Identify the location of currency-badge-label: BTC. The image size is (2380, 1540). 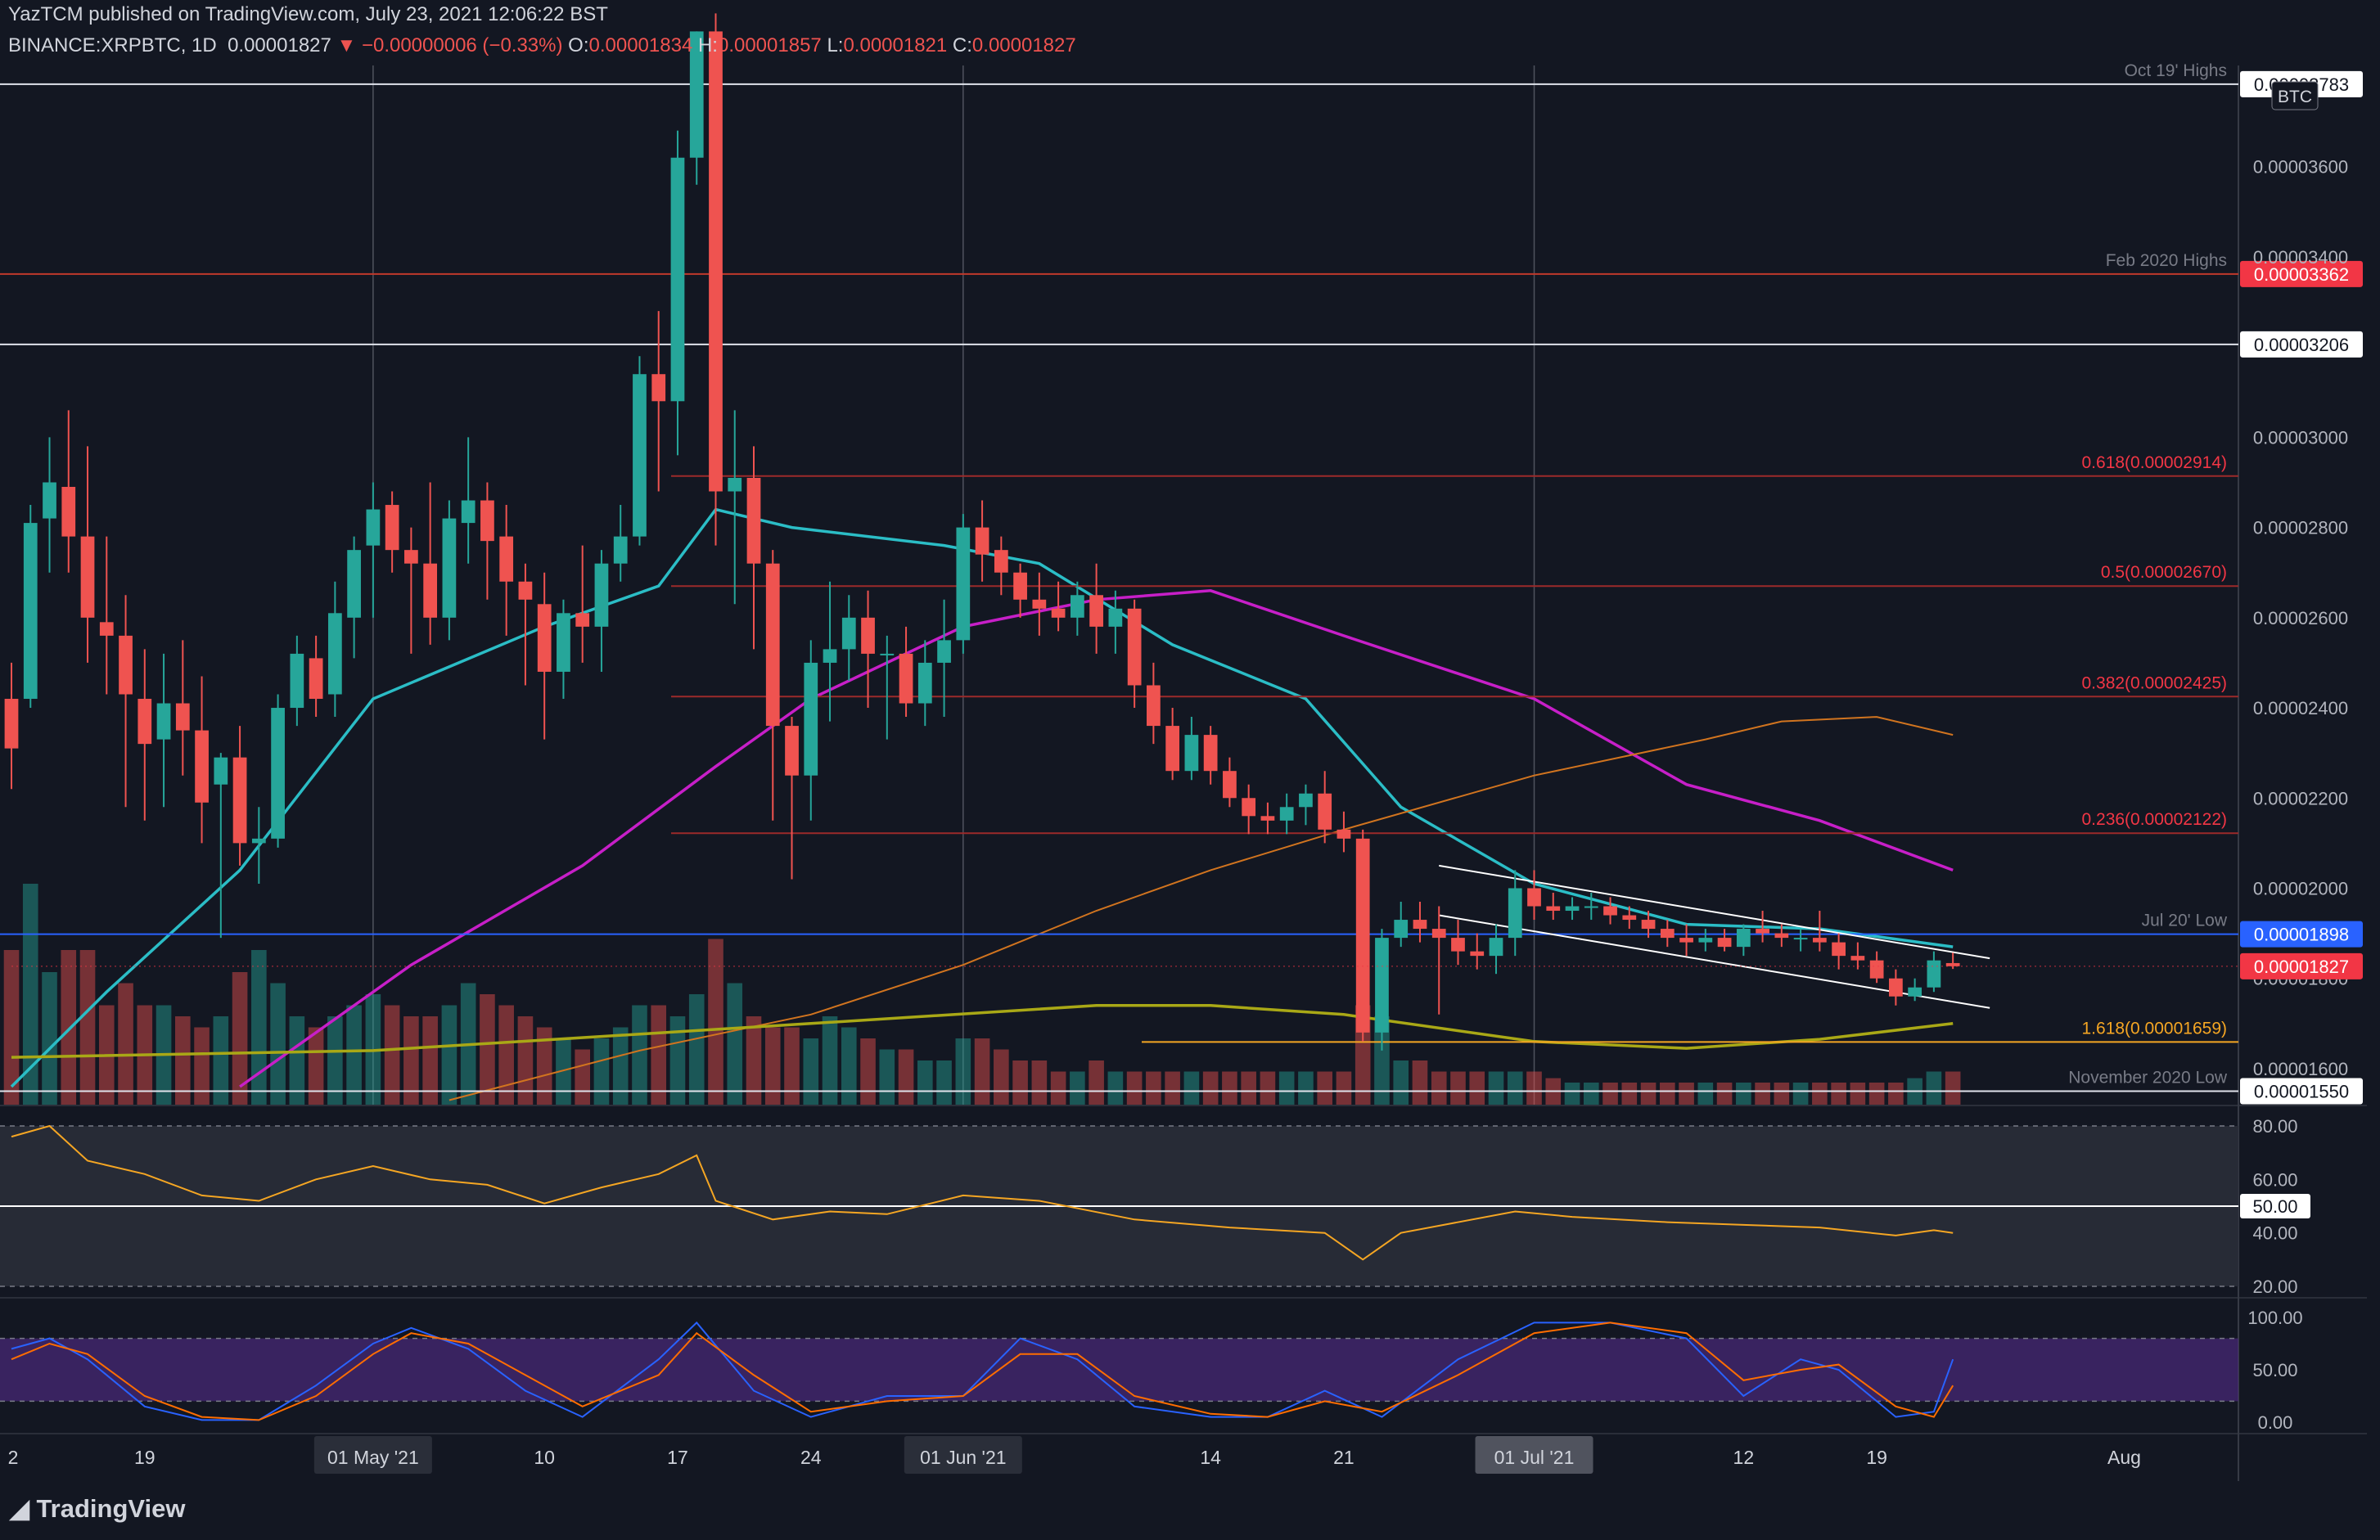
(2295, 97).